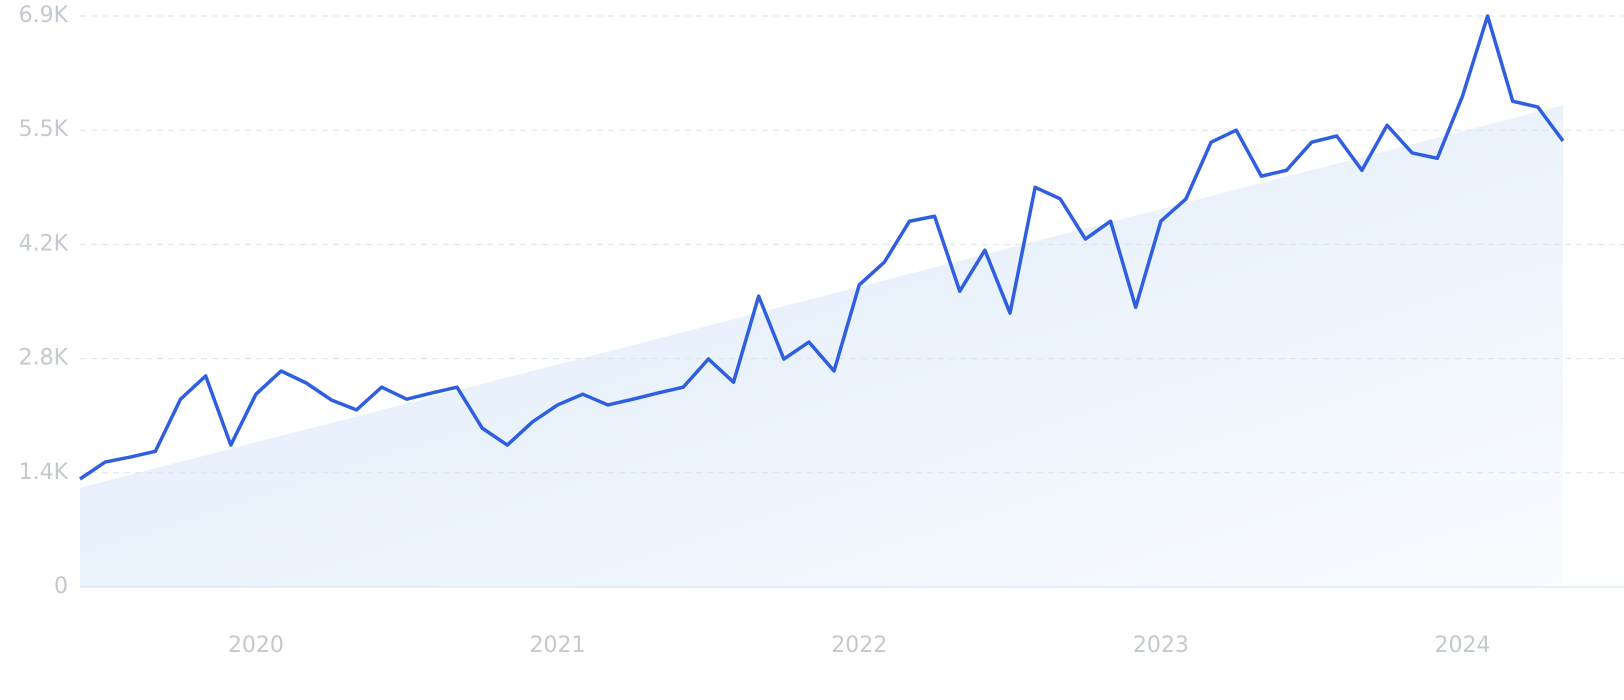 Image resolution: width=1624 pixels, height=700 pixels. What do you see at coordinates (44, 472) in the screenshot?
I see `y-tick-label: 1.4K` at bounding box center [44, 472].